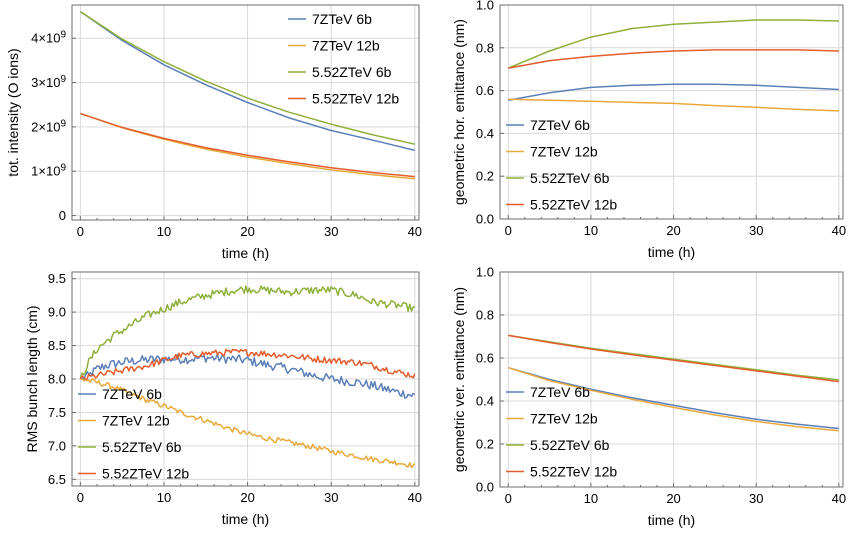 The height and width of the screenshot is (534, 850). Describe the element at coordinates (459, 112) in the screenshot. I see `y-axis-label: geometric hor. emittance (nm)` at that location.